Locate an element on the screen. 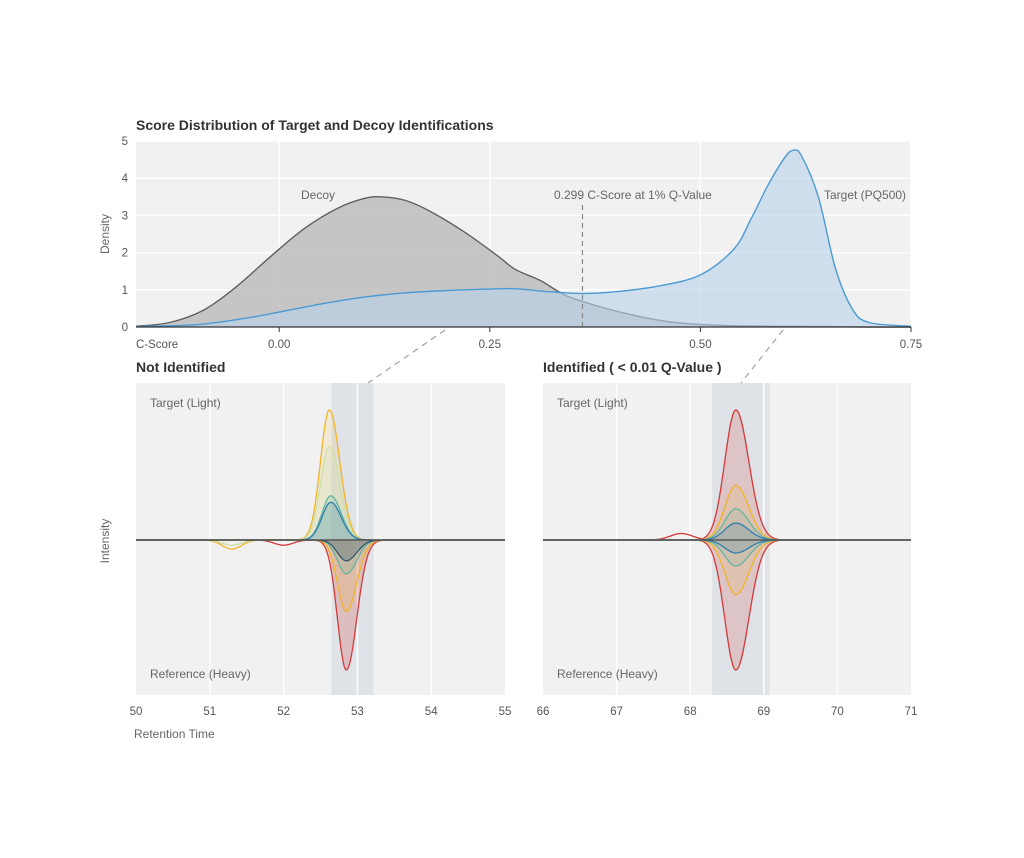  top-y-tick-label: 1 is located at coordinates (125, 291).